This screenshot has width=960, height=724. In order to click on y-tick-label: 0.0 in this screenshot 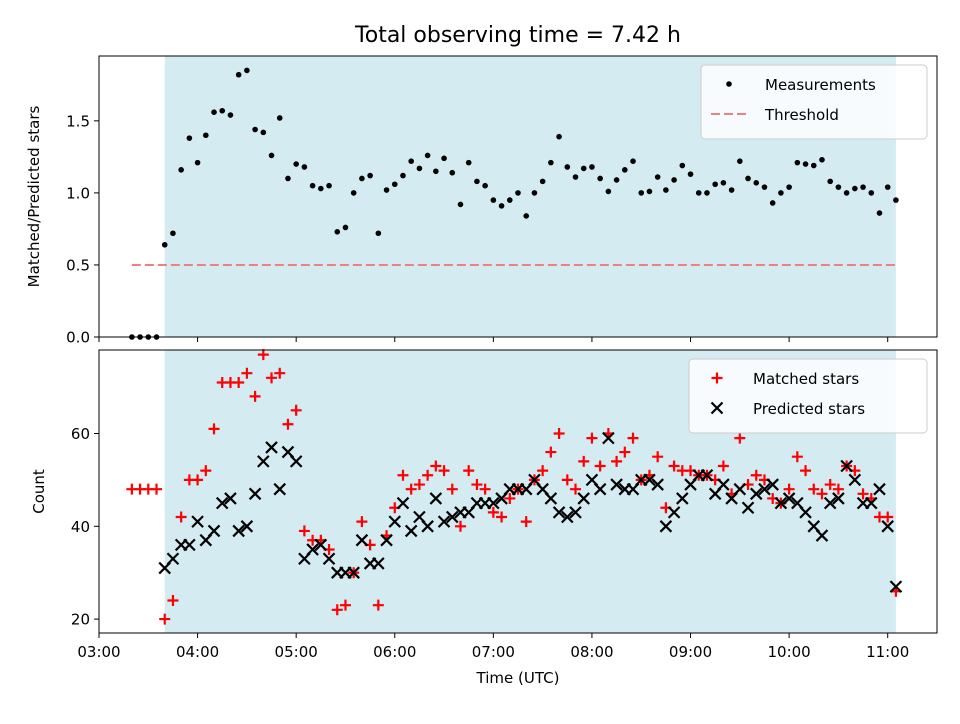, I will do `click(78, 338)`.